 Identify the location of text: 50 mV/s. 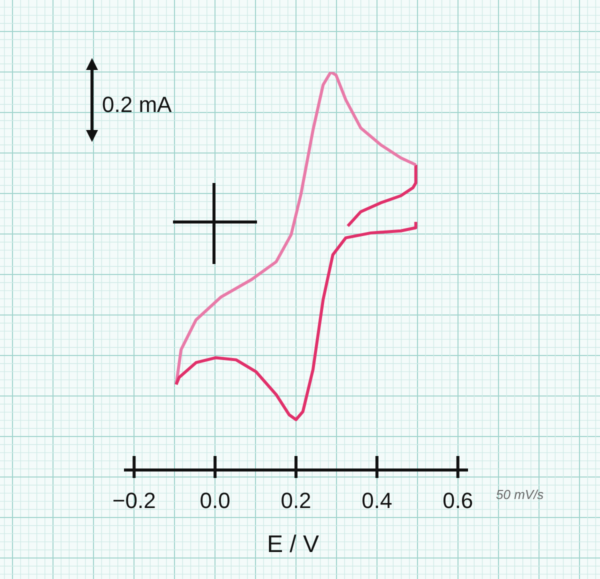
(520, 494).